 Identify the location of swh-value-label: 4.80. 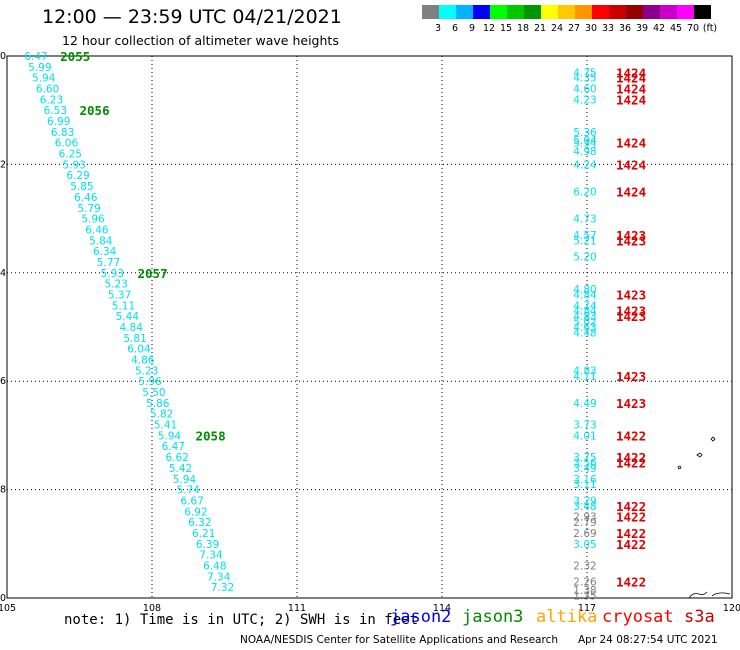
(584, 290).